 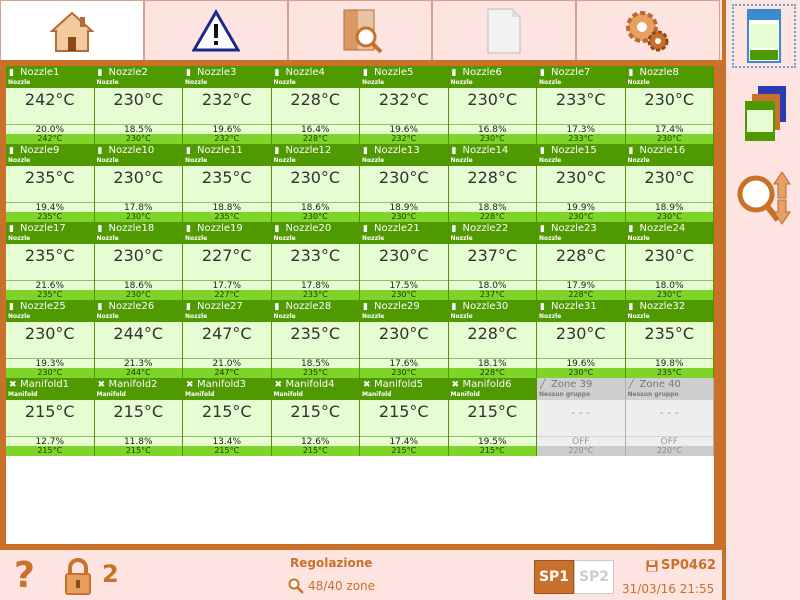 What do you see at coordinates (315, 441) in the screenshot?
I see `zone-power-percent: 12.6%` at bounding box center [315, 441].